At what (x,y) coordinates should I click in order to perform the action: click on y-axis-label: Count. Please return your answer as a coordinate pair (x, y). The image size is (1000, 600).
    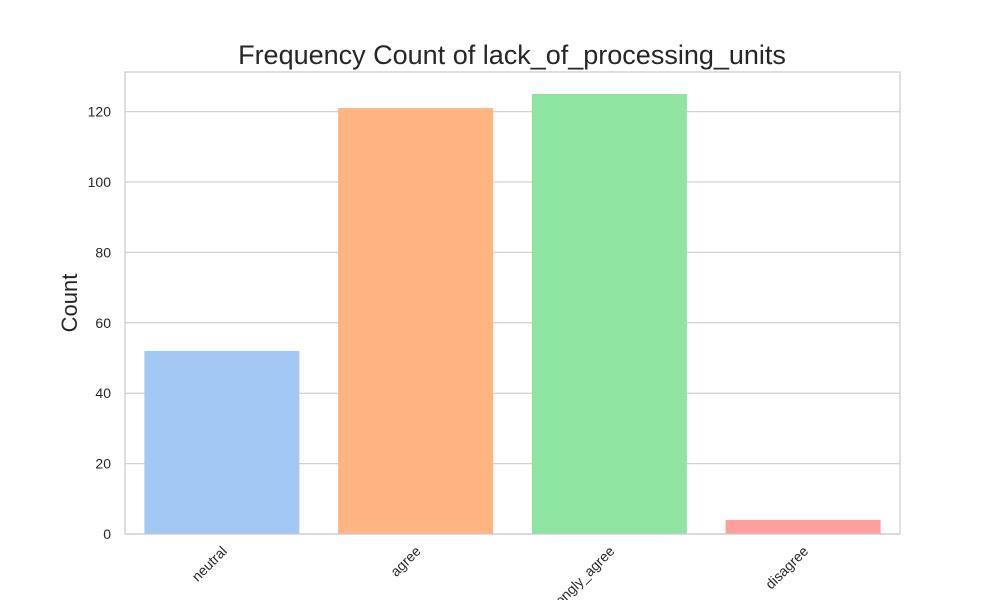
    Looking at the image, I should click on (69, 303).